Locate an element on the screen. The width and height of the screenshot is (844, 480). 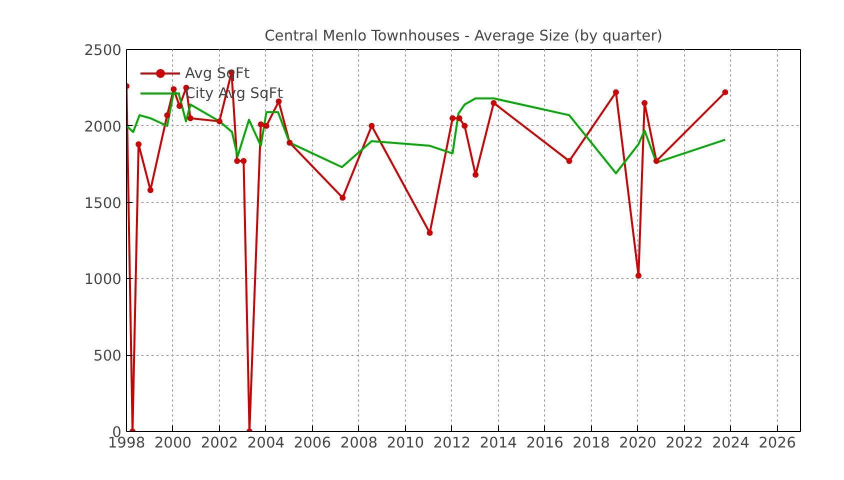
y-tick-label: 1000 is located at coordinates (103, 279).